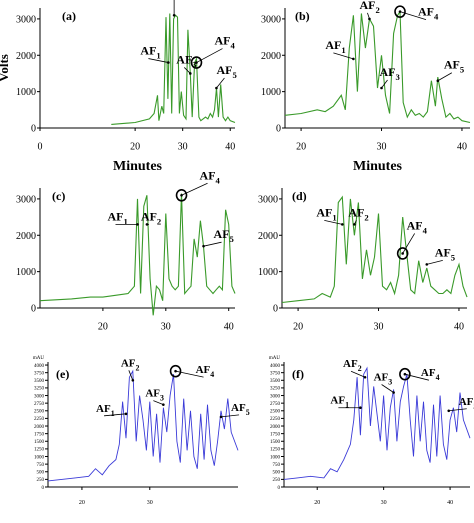  I want to click on panel-label: (d), so click(299, 196).